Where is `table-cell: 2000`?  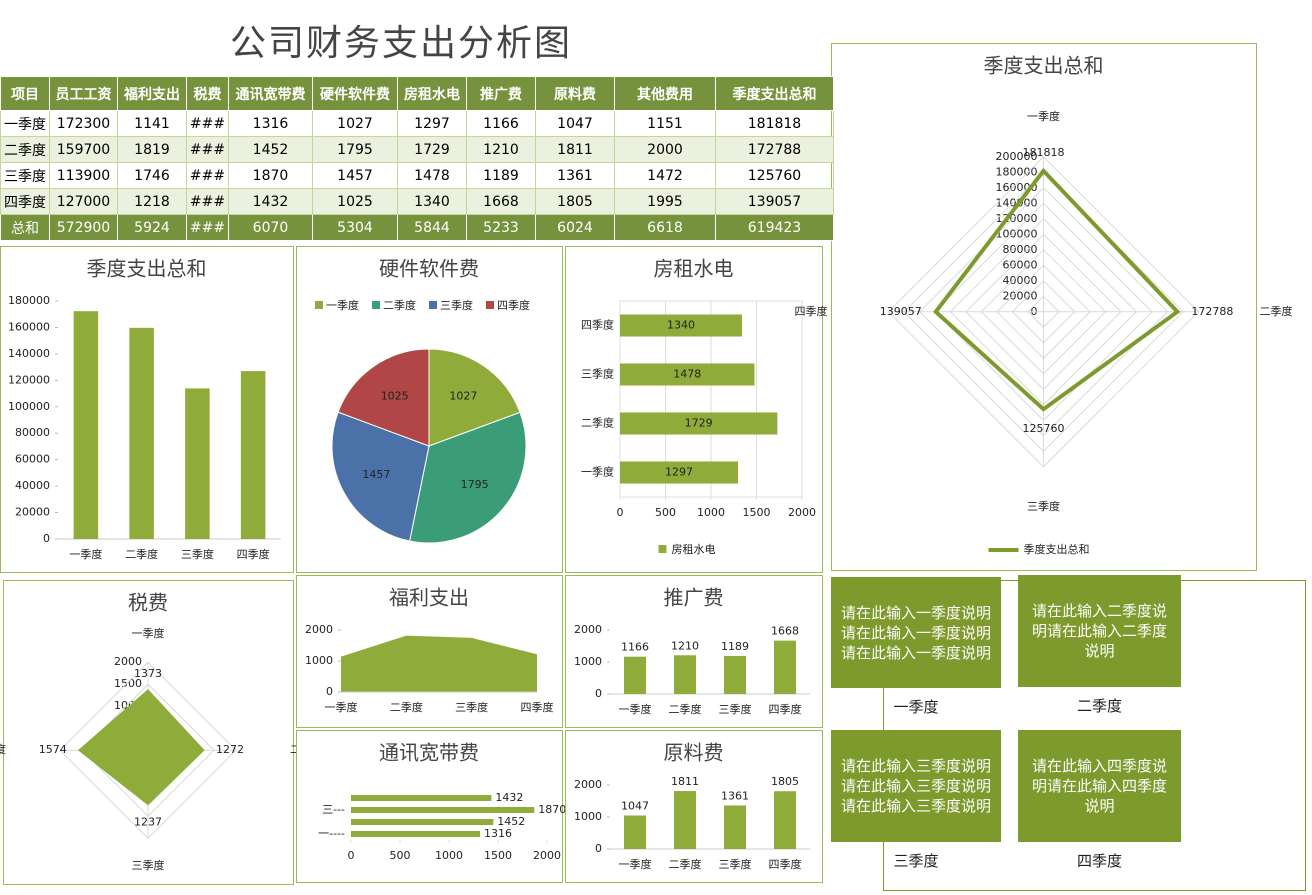 table-cell: 2000 is located at coordinates (665, 149).